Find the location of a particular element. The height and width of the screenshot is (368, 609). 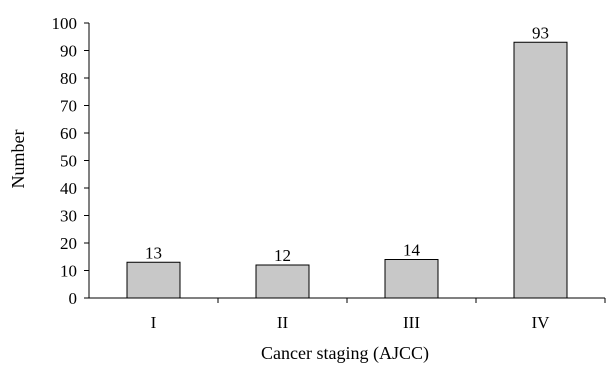

y-tick-label: 60 is located at coordinates (68, 133).